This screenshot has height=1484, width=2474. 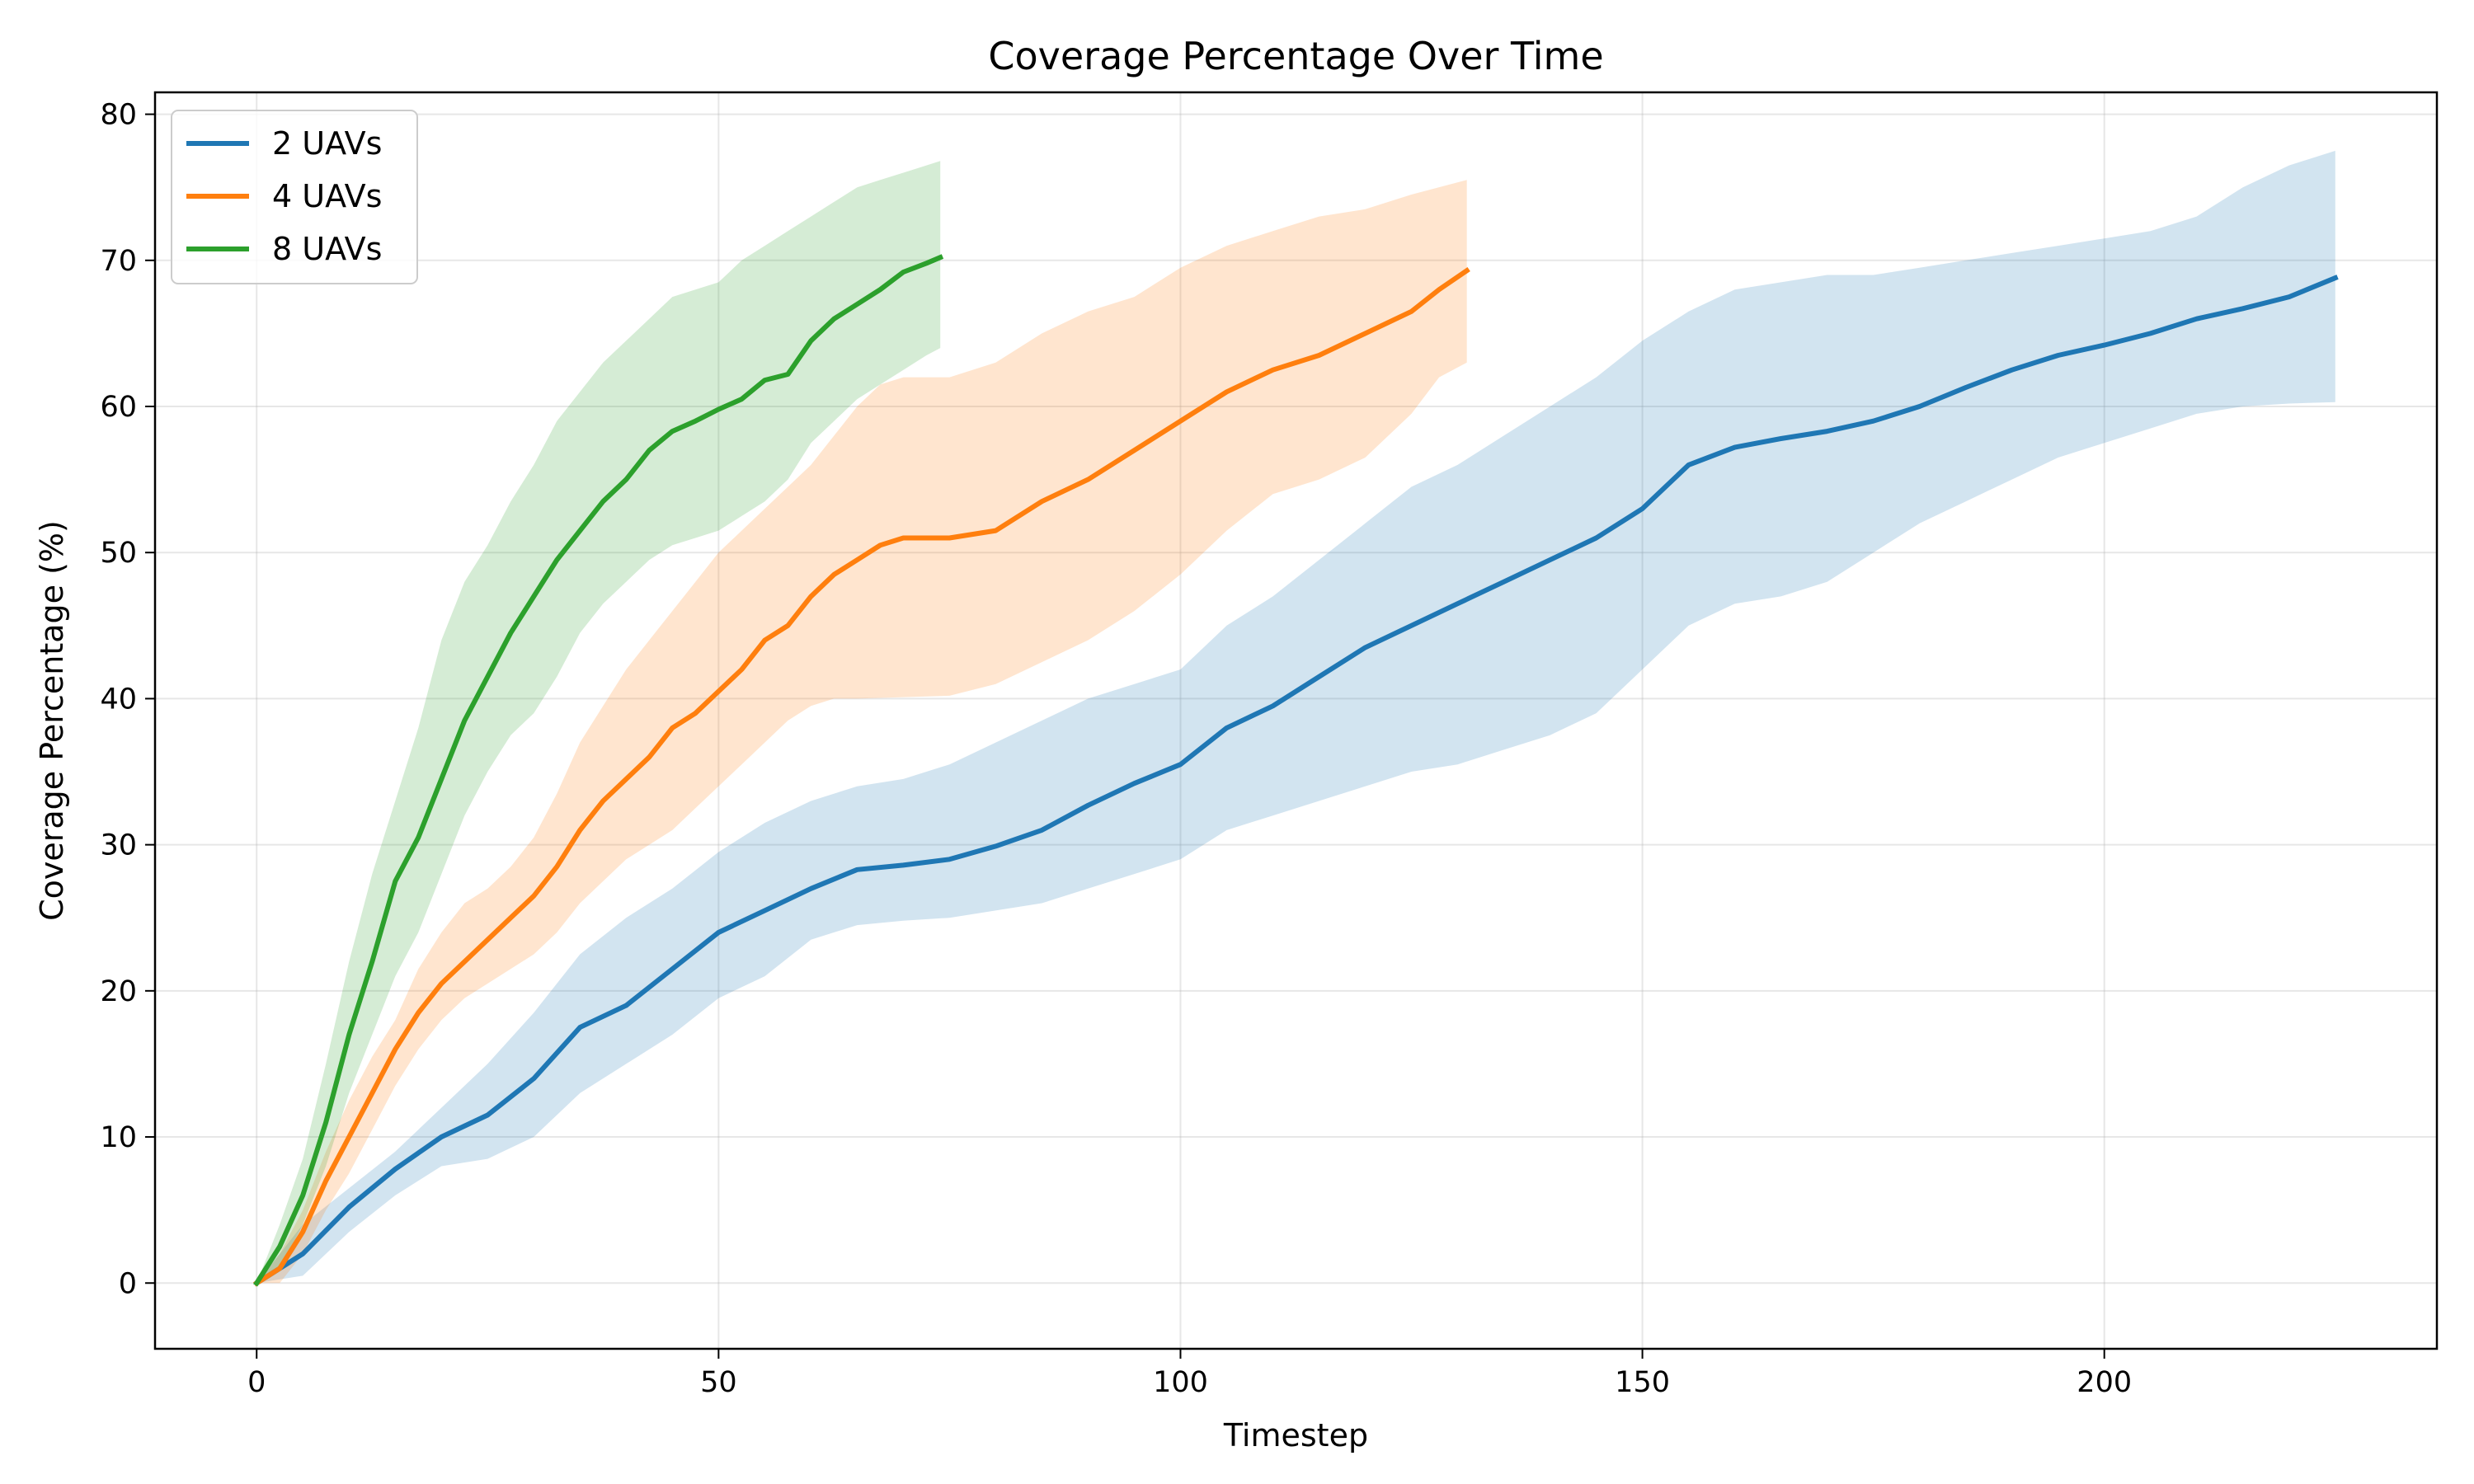 I want to click on y-tick-label: 30, so click(x=118, y=845).